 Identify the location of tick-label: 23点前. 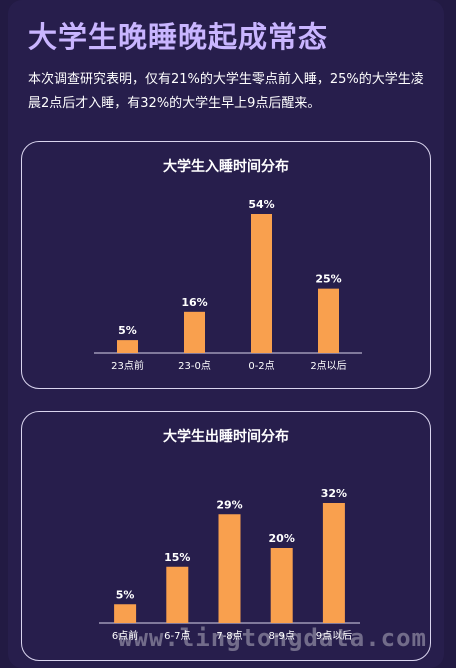
(127, 365).